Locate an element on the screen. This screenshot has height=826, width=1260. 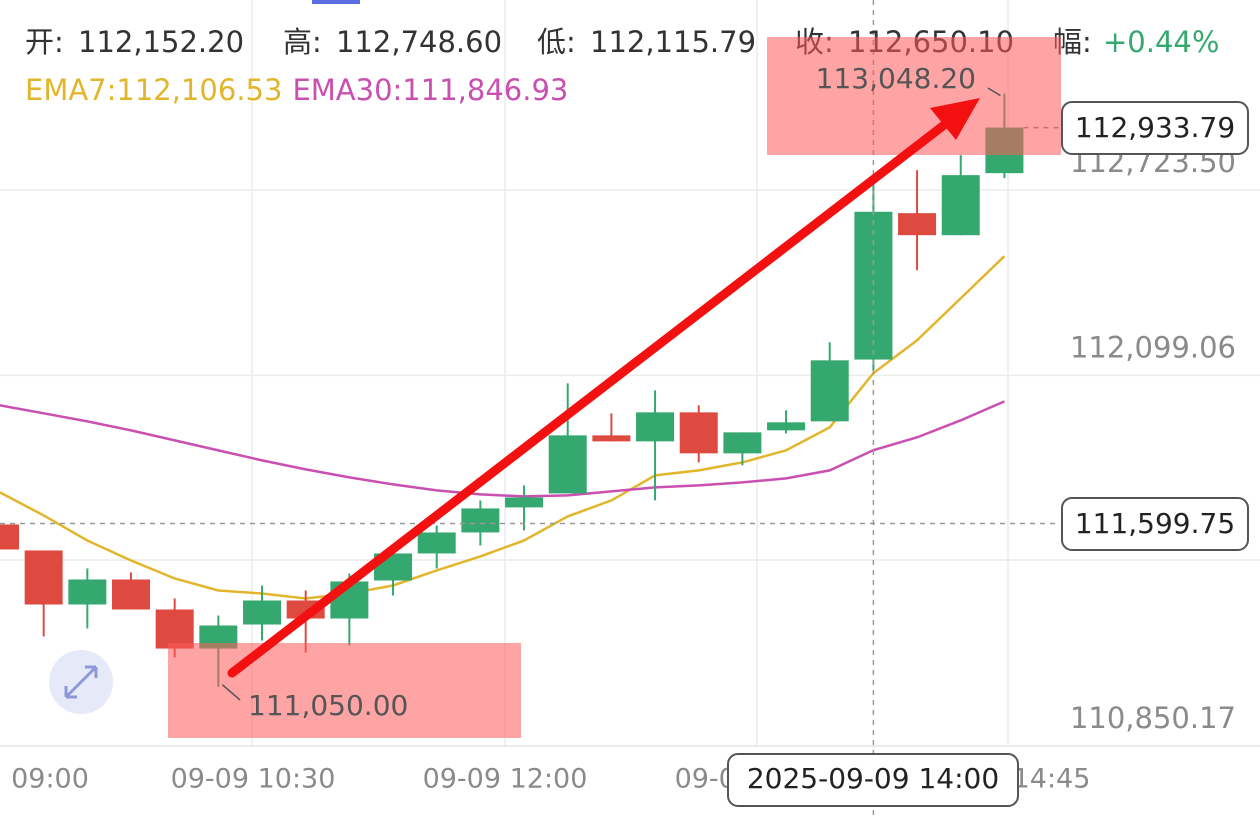
x-tick-label: 09:00 is located at coordinates (50, 779).